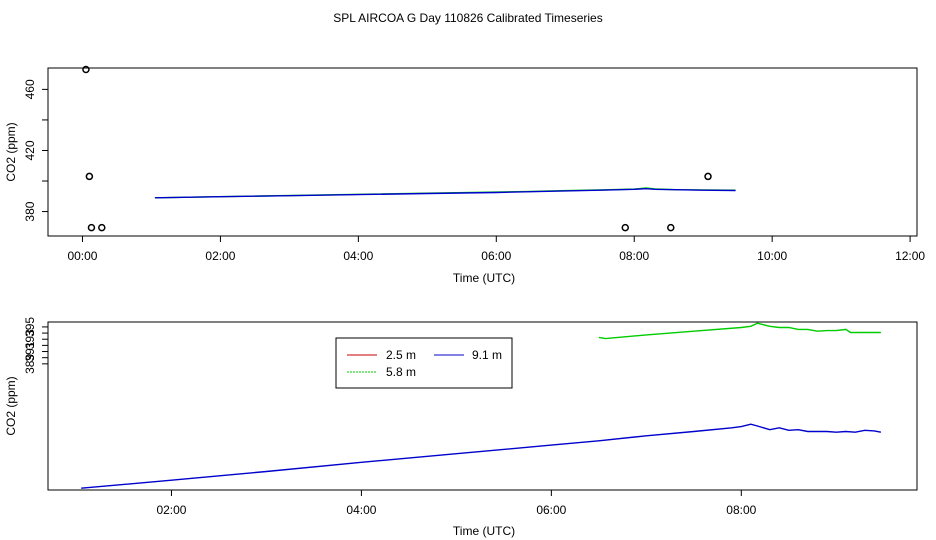 The image size is (936, 540). Describe the element at coordinates (361, 510) in the screenshot. I see `bottom-x-tick-label: 04:00` at that location.